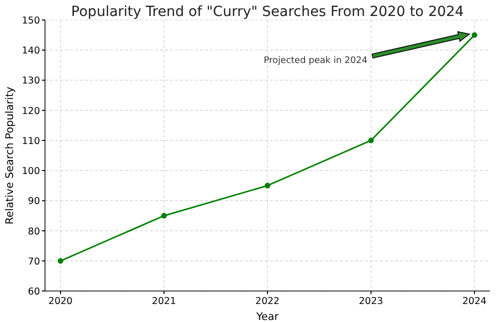 The height and width of the screenshot is (322, 500). Describe the element at coordinates (267, 316) in the screenshot. I see `x-axis-title: Year` at that location.